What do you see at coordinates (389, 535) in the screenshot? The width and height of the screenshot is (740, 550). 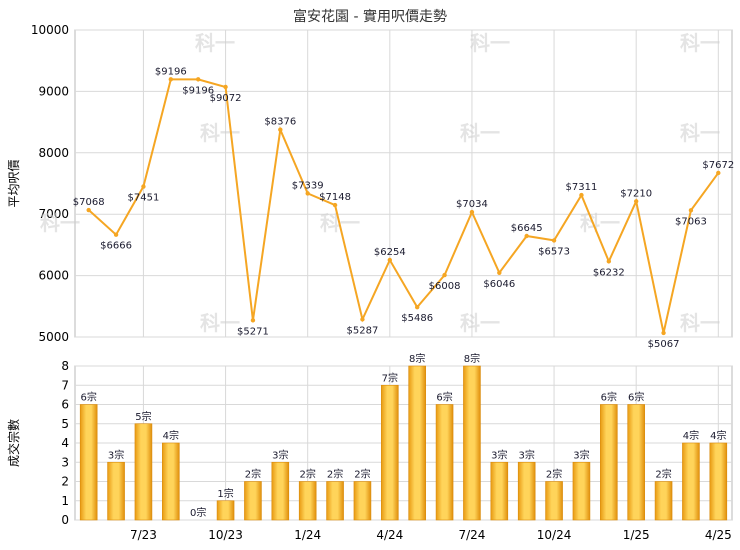 I see `bar-x-tick-label: 4/24` at bounding box center [389, 535].